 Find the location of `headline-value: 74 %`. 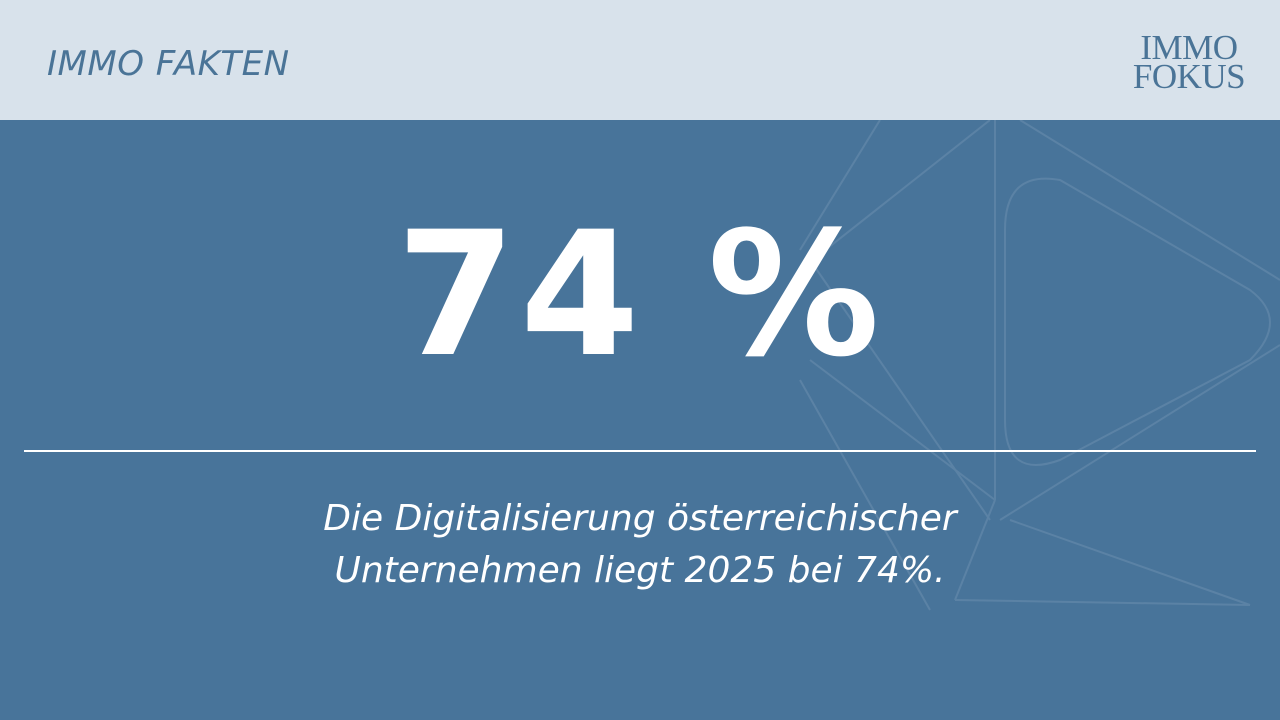

headline-value: 74 % is located at coordinates (640, 294).